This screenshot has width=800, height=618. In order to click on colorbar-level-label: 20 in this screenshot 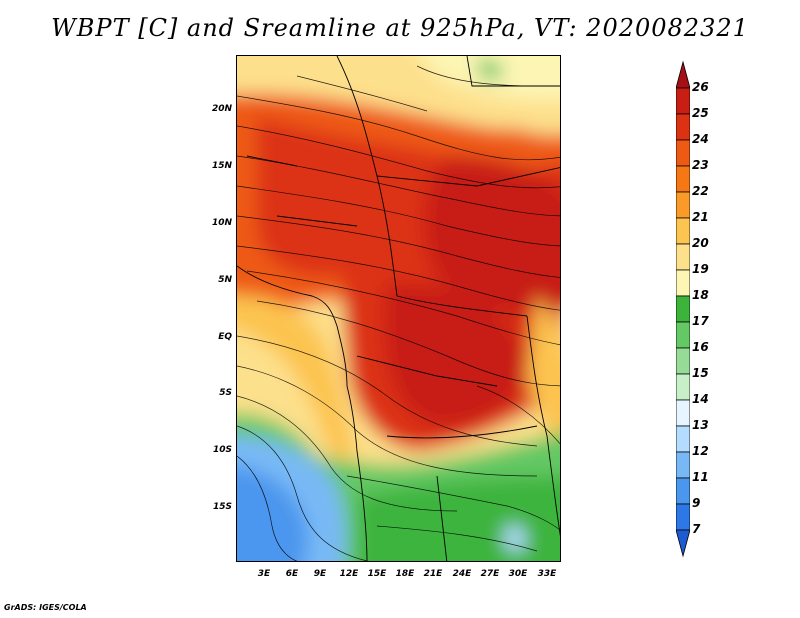, I will do `click(700, 243)`.